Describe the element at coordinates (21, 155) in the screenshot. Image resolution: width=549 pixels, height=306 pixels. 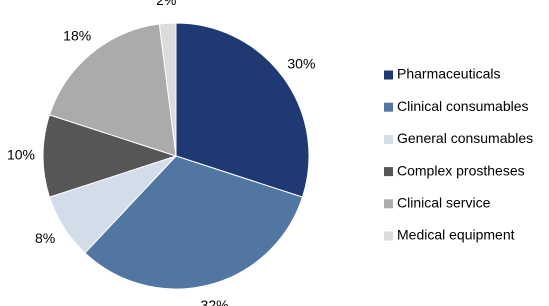
I see `value-label: 10%` at that location.